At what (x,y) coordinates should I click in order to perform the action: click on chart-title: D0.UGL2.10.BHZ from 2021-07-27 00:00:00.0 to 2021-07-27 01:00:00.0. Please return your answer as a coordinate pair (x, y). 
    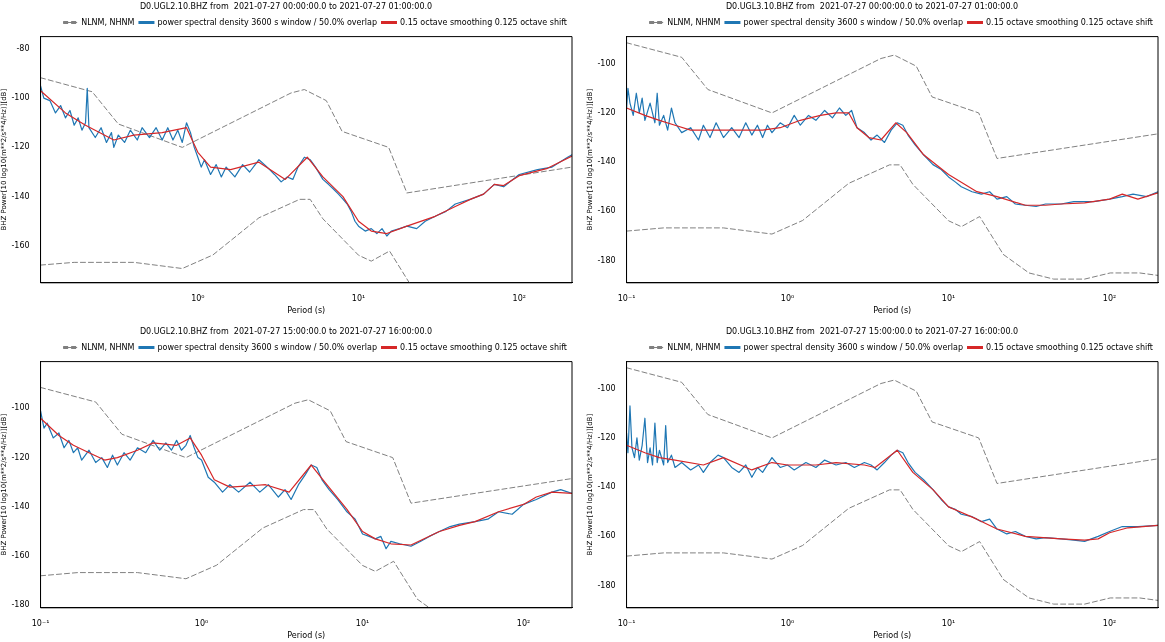
    Looking at the image, I should click on (286, 6).